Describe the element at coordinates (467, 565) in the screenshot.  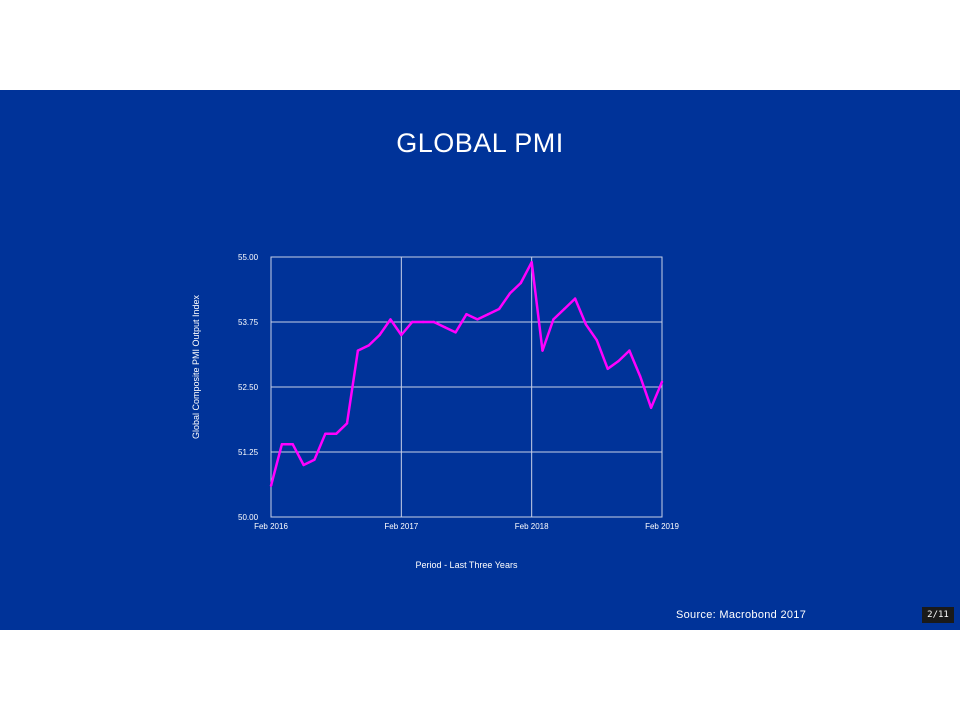
I see `x-axis-label: Period - Last Three Years` at that location.